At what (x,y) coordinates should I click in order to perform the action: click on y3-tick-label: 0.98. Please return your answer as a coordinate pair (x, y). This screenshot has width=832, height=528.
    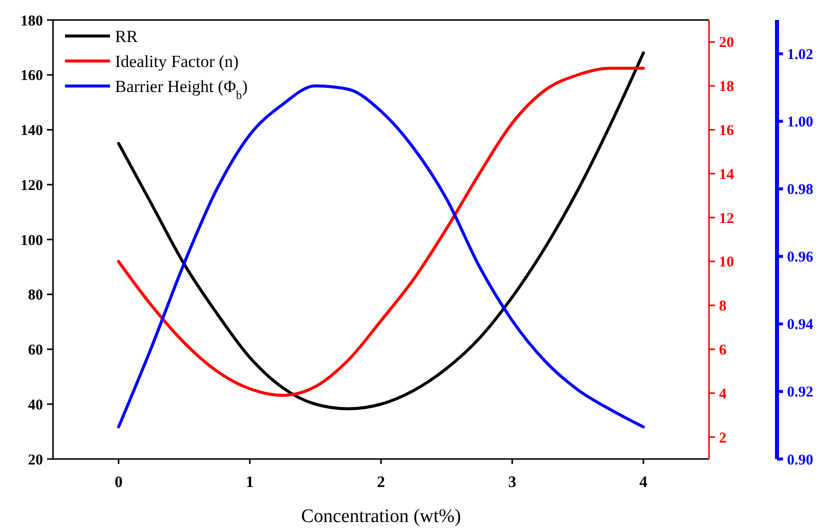
    Looking at the image, I should click on (800, 190).